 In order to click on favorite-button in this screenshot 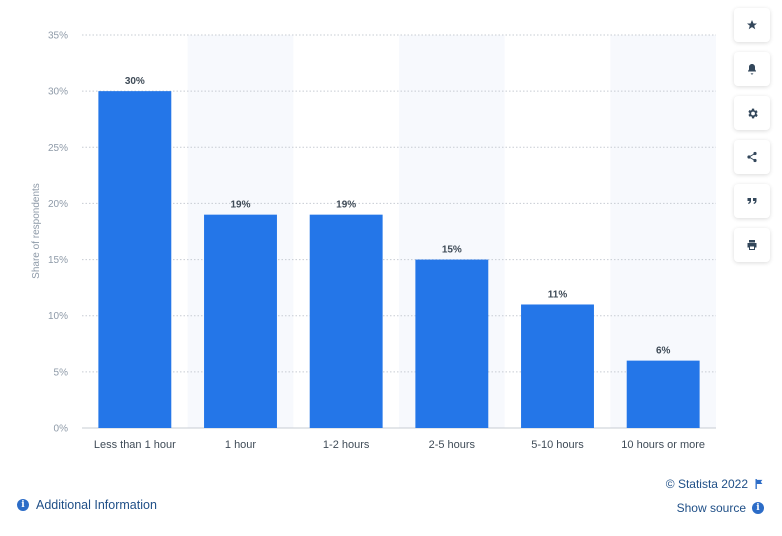, I will do `click(752, 25)`.